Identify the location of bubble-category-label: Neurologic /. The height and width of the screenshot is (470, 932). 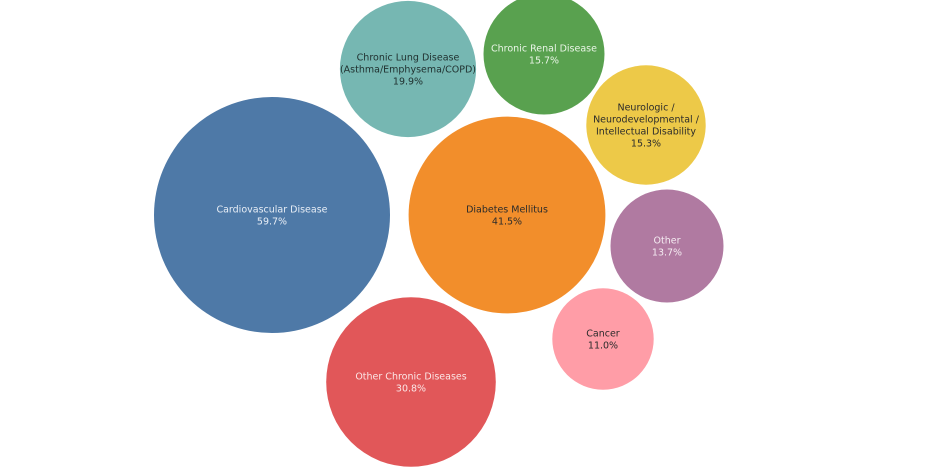
(646, 108).